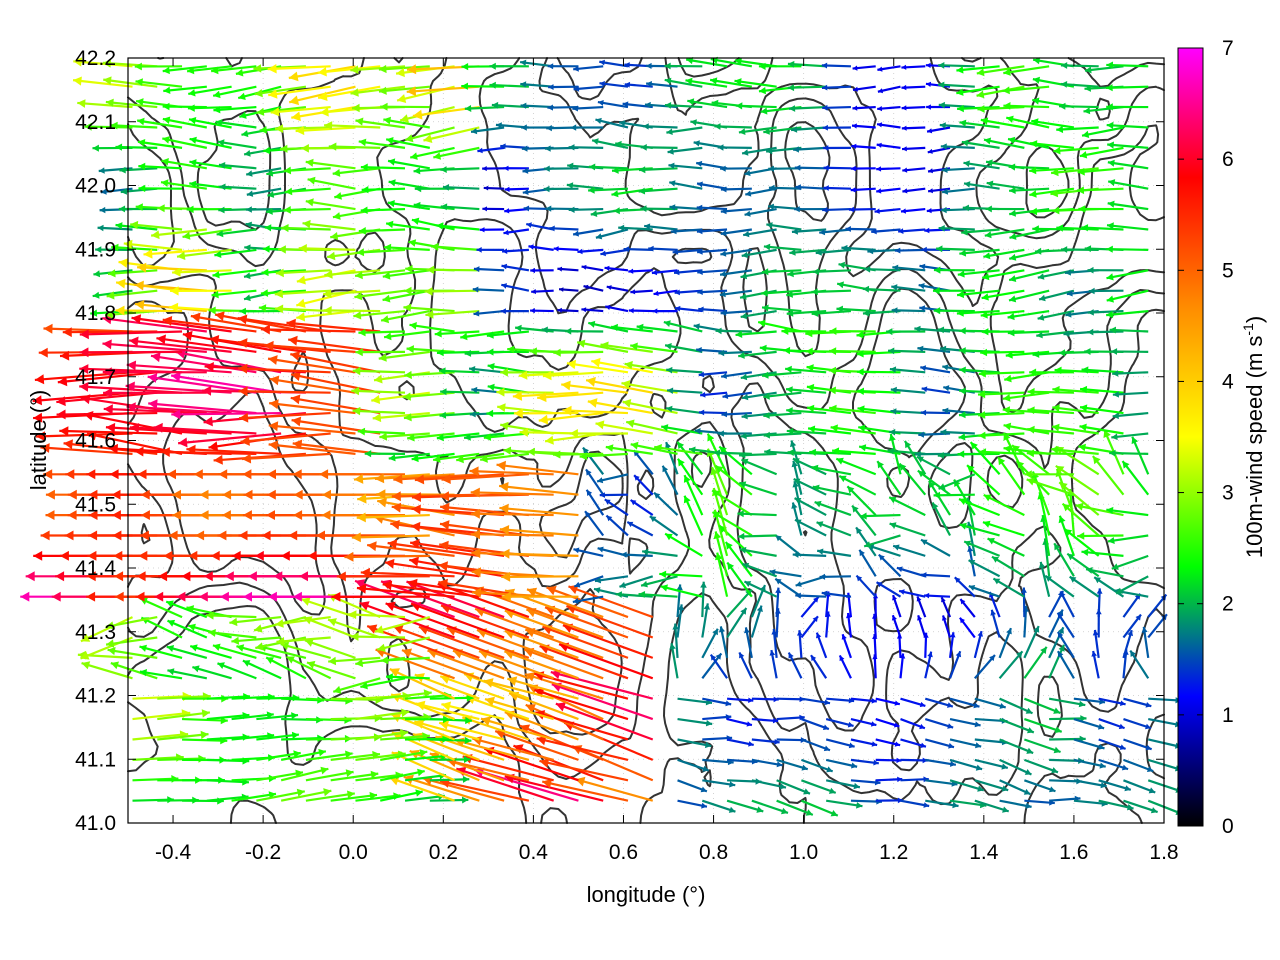  I want to click on y-tick-label: 41.8, so click(95, 313).